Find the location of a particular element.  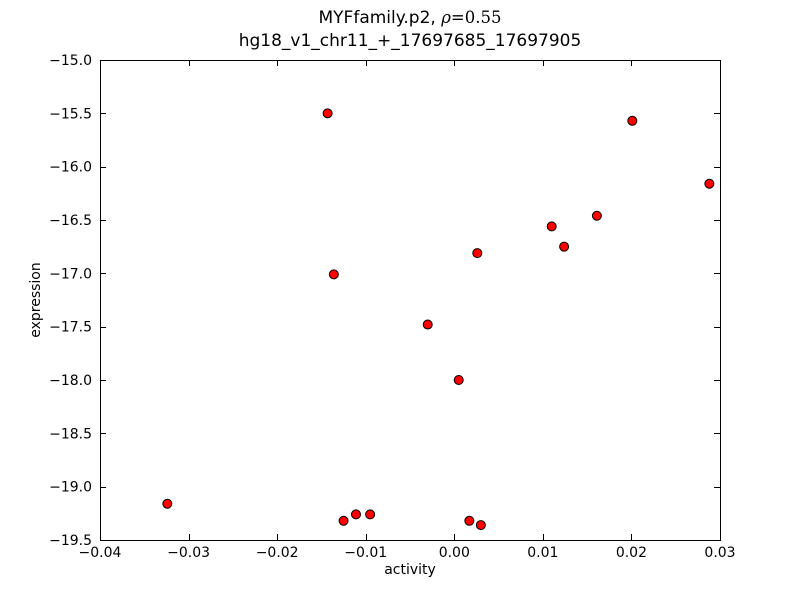

x-tick-label: 0.03 is located at coordinates (719, 553).